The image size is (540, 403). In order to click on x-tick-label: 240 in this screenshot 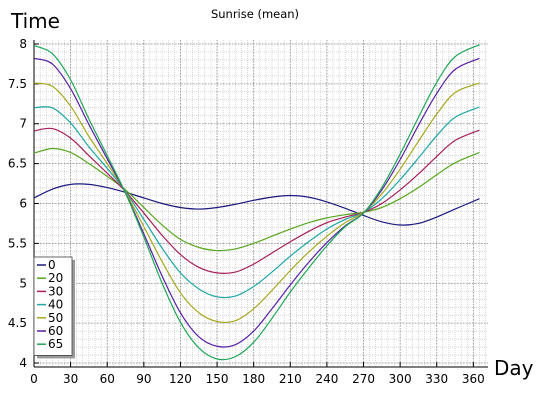, I will do `click(326, 379)`.